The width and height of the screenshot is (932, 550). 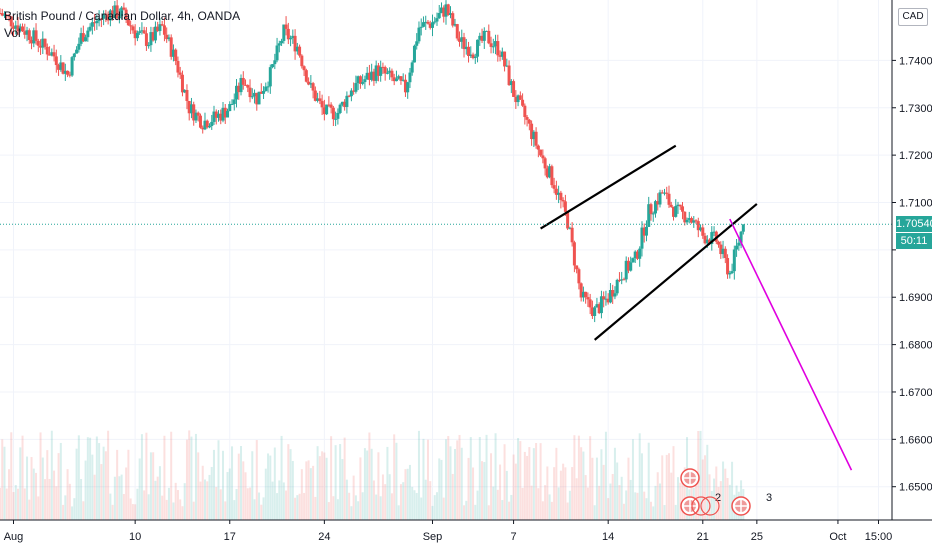 I want to click on projection-line, so click(x=791, y=344).